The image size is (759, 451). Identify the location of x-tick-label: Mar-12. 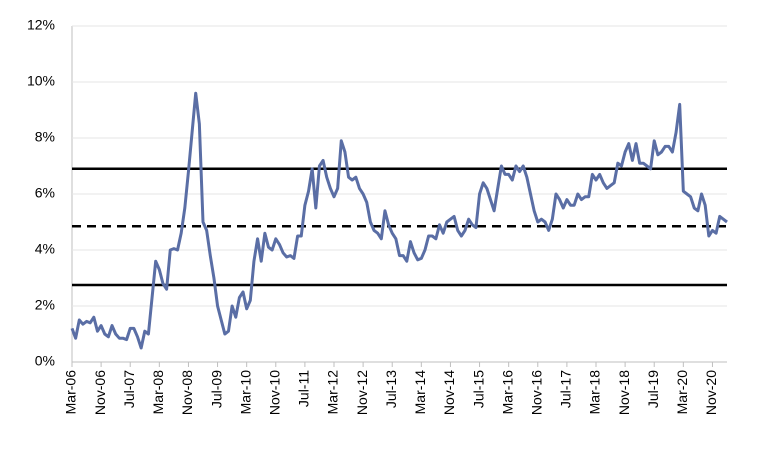
(333, 392).